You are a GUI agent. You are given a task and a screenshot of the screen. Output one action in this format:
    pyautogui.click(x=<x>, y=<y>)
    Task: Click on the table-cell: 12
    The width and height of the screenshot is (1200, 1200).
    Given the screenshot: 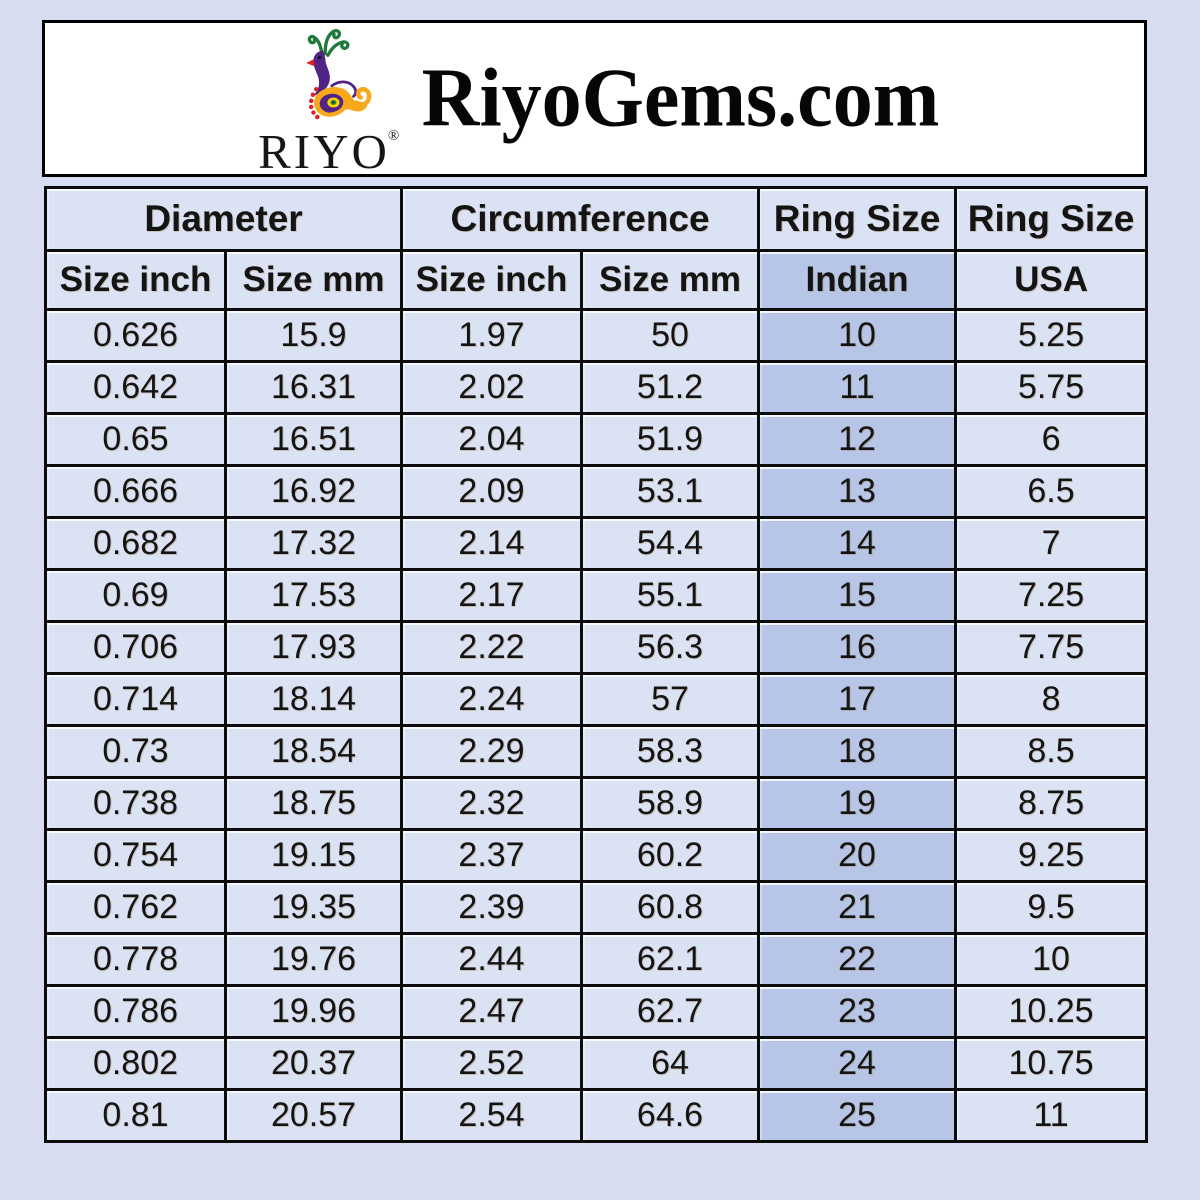 What is the action you would take?
    pyautogui.click(x=857, y=439)
    